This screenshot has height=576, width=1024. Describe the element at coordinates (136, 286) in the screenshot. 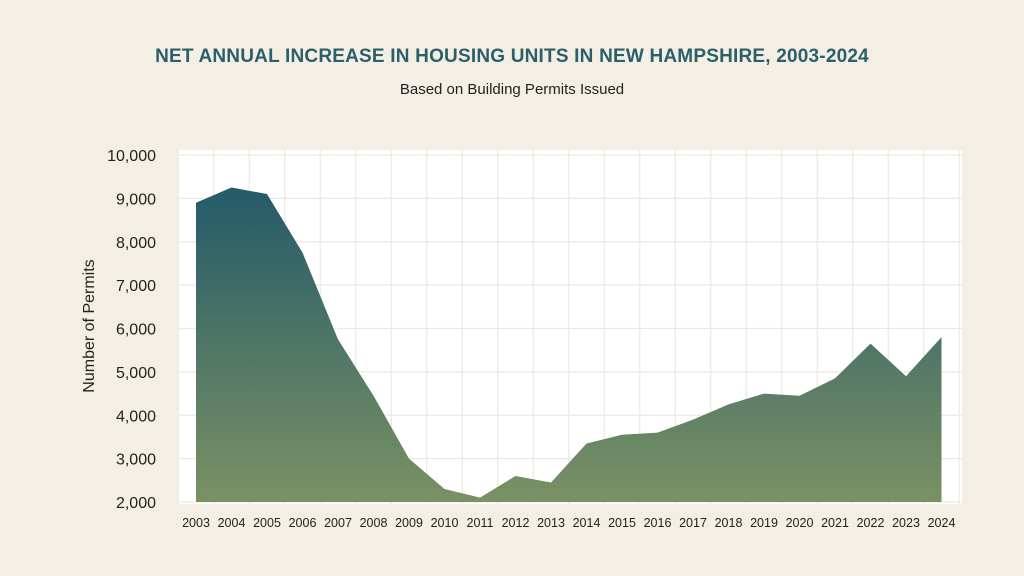

I see `y-tick-label: 7,000` at that location.